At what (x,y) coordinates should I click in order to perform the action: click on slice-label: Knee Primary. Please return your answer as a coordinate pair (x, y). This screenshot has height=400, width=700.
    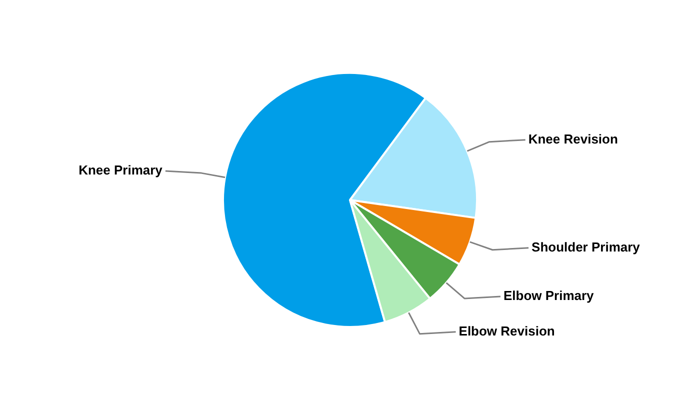
    Looking at the image, I should click on (121, 170).